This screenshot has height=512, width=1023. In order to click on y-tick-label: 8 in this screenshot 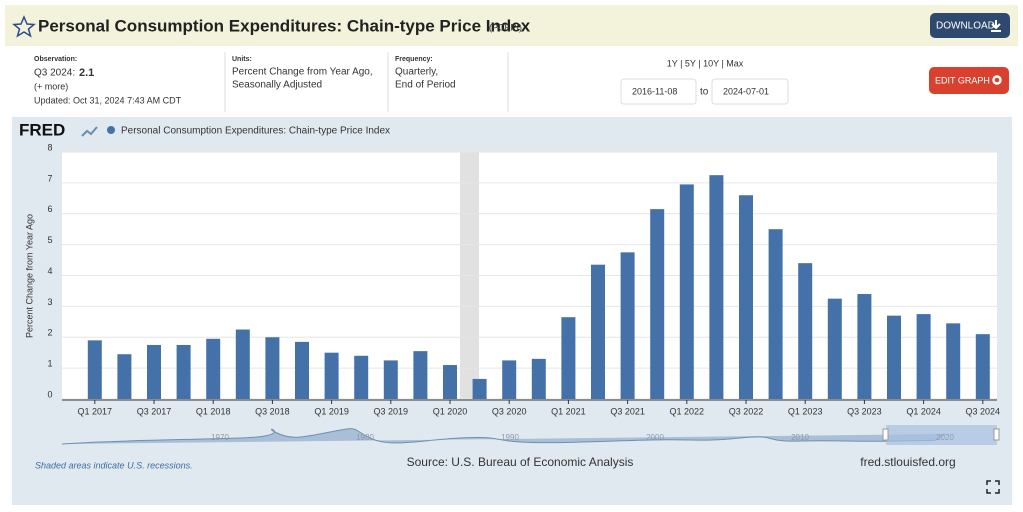, I will do `click(49, 147)`.